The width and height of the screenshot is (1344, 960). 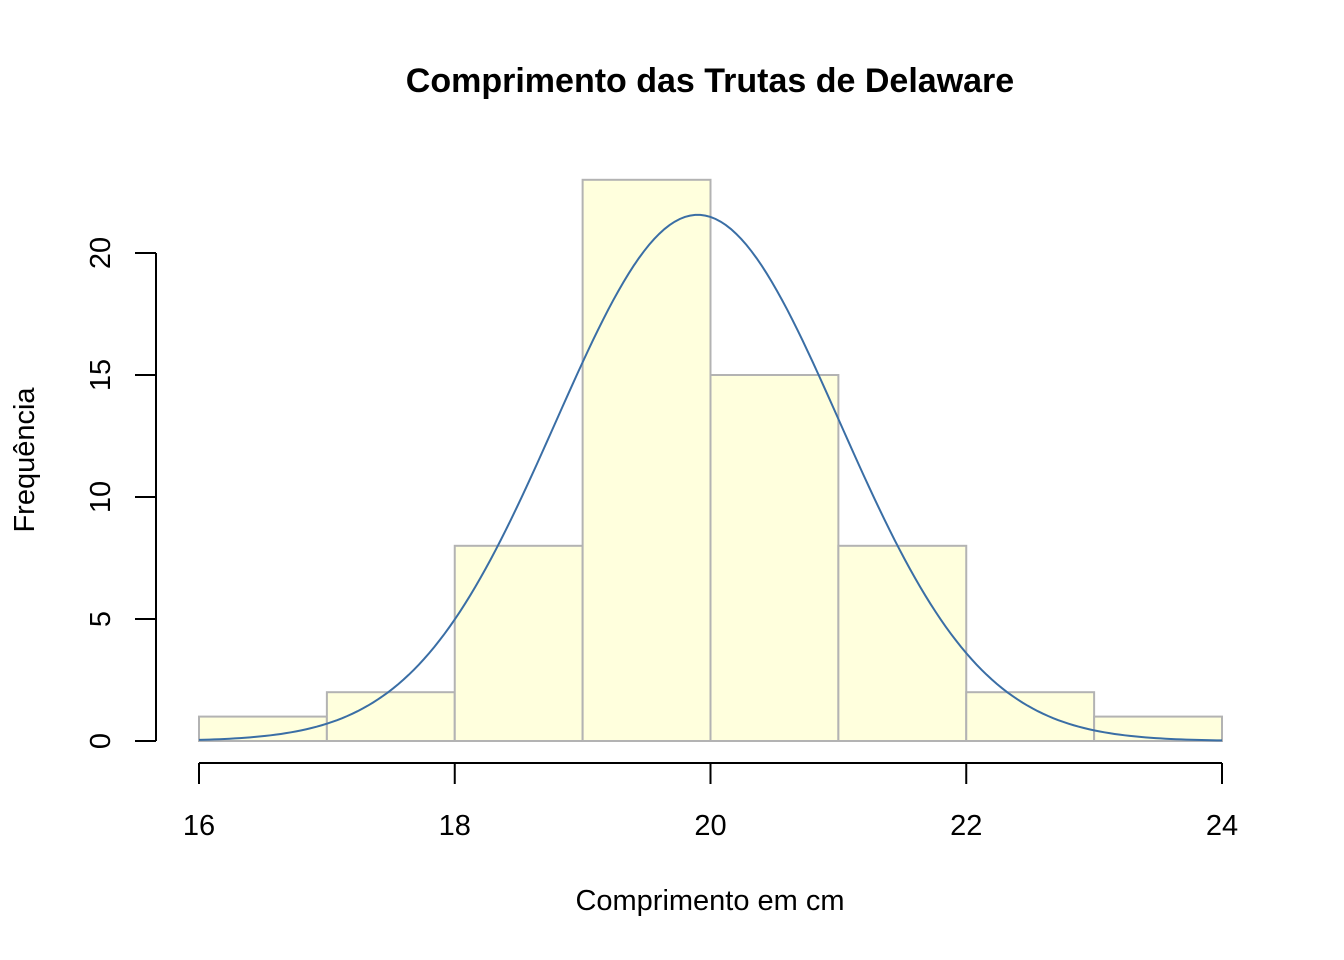 What do you see at coordinates (1222, 826) in the screenshot?
I see `x-tick-label: 24` at bounding box center [1222, 826].